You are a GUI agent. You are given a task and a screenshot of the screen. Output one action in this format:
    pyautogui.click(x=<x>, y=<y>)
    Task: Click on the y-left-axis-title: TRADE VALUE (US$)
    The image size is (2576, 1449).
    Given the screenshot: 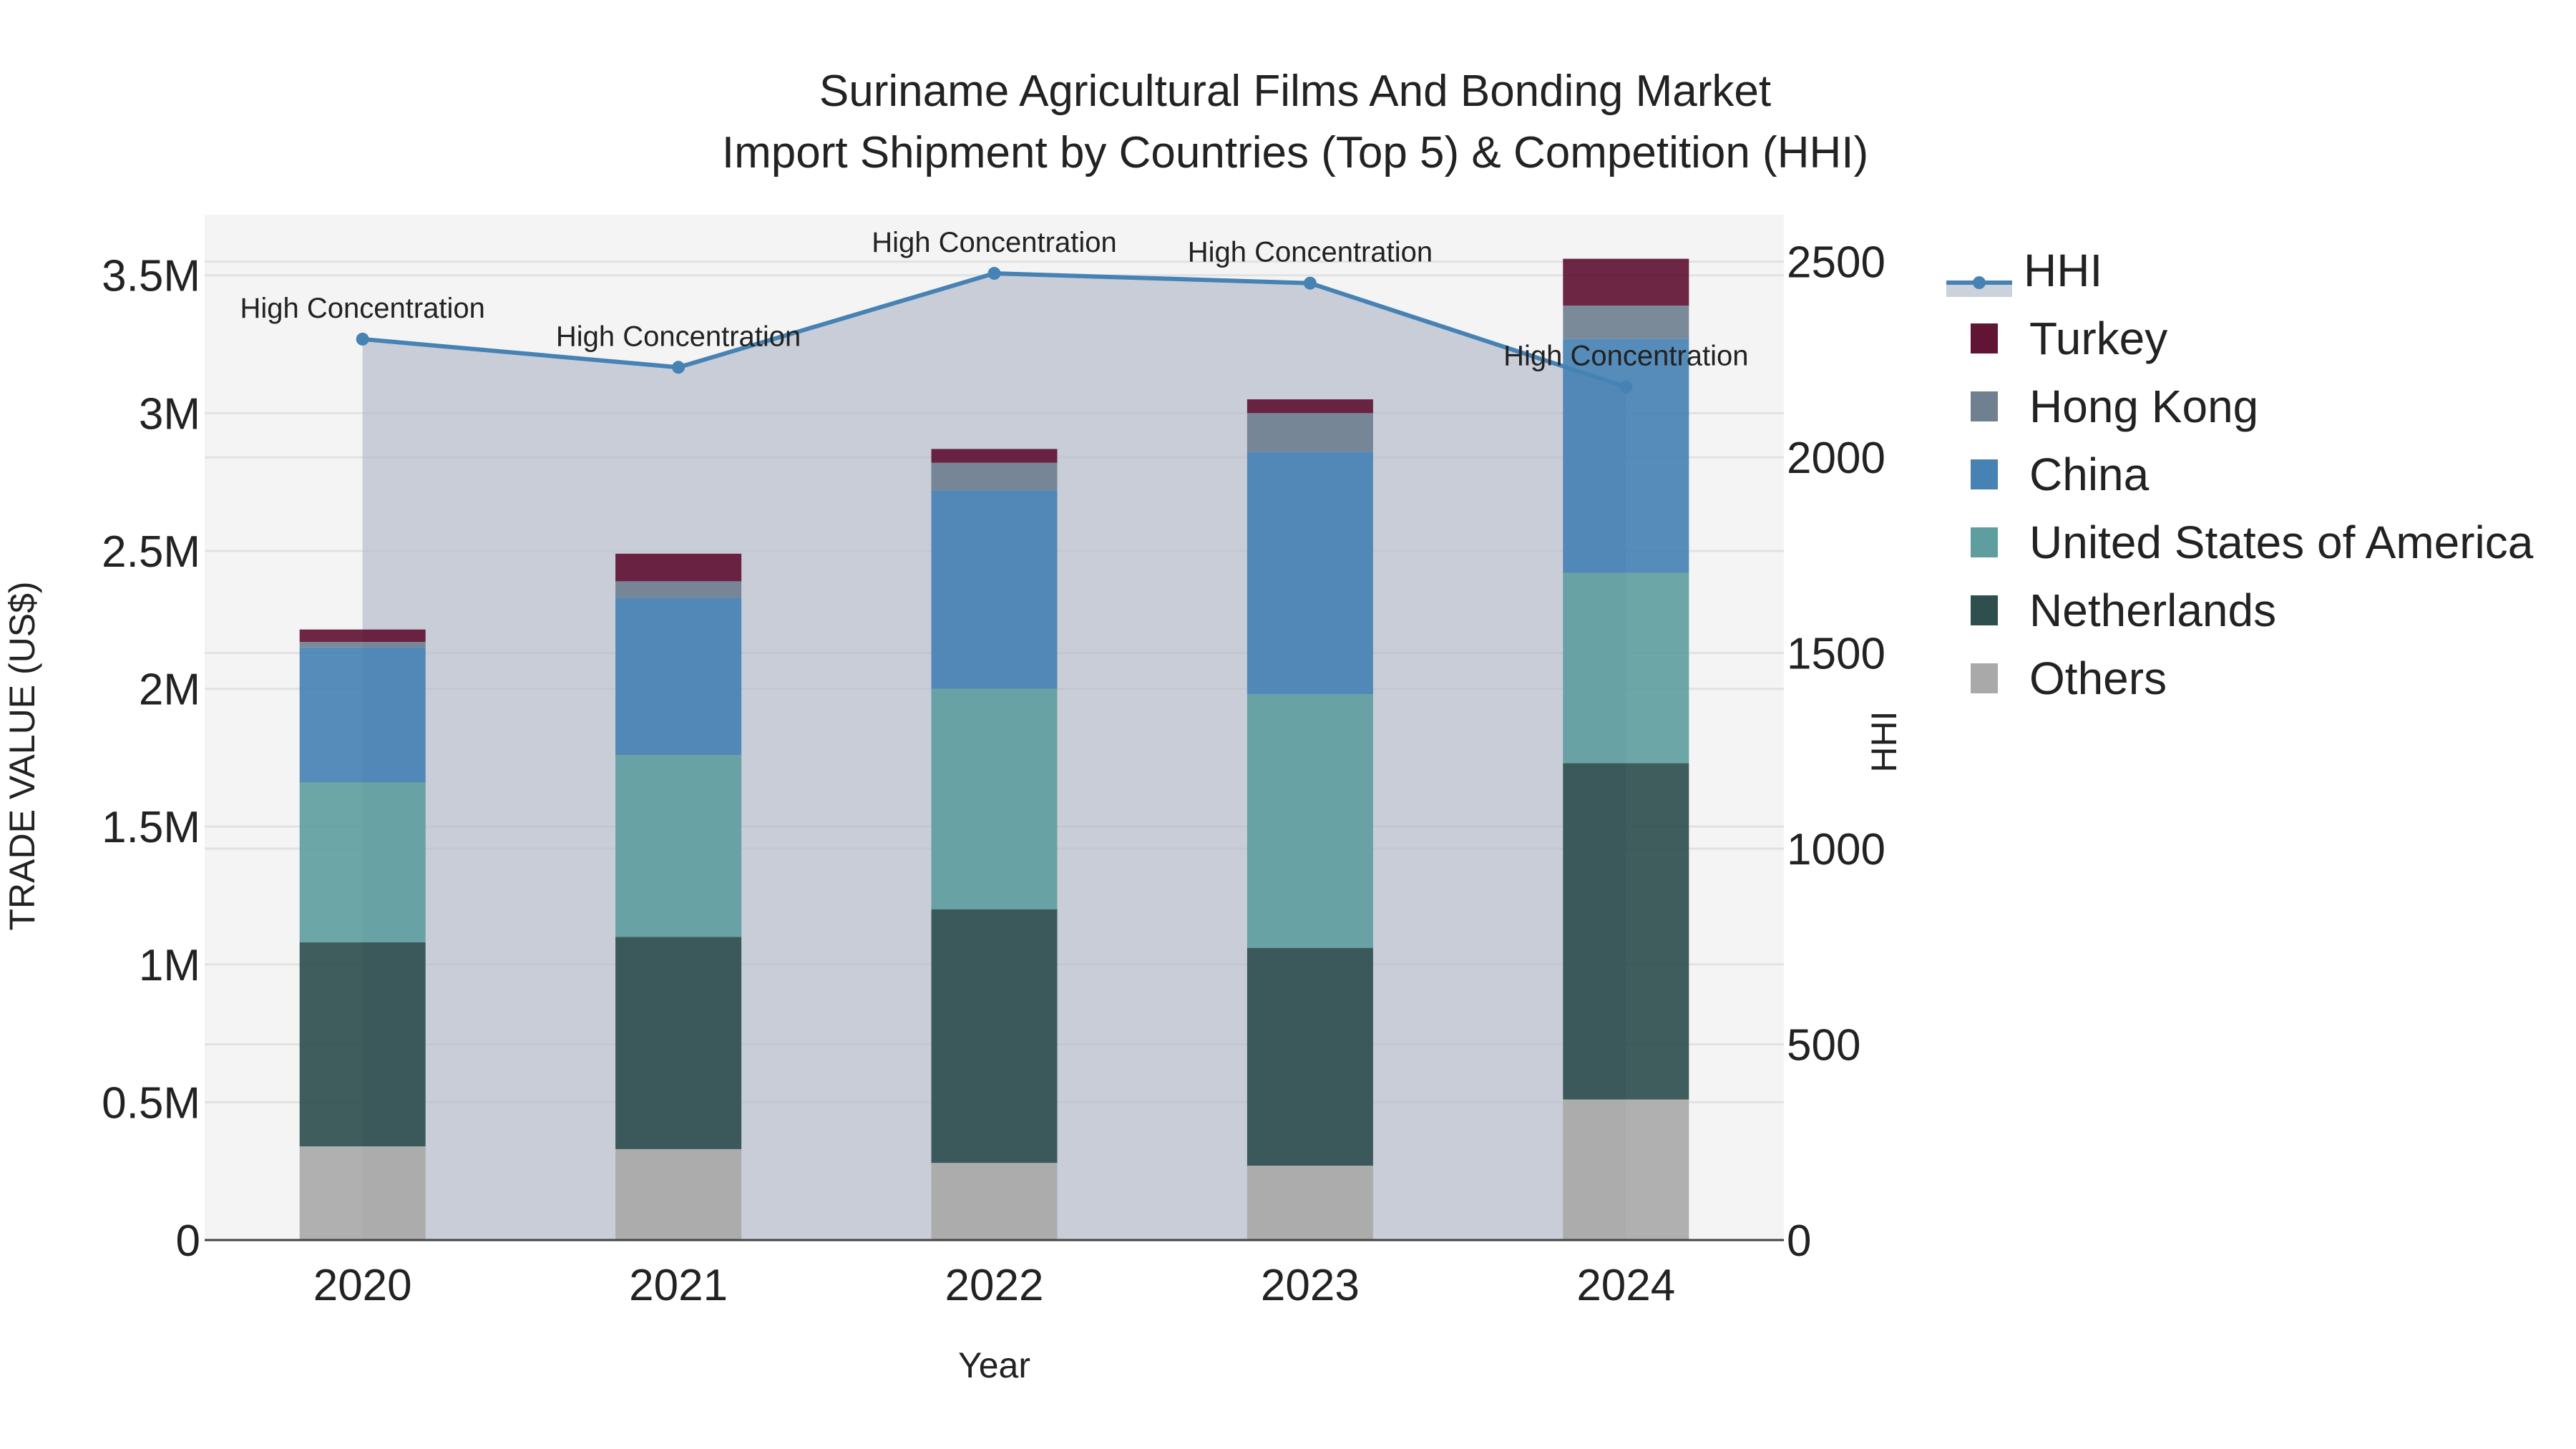 What is the action you would take?
    pyautogui.click(x=22, y=755)
    